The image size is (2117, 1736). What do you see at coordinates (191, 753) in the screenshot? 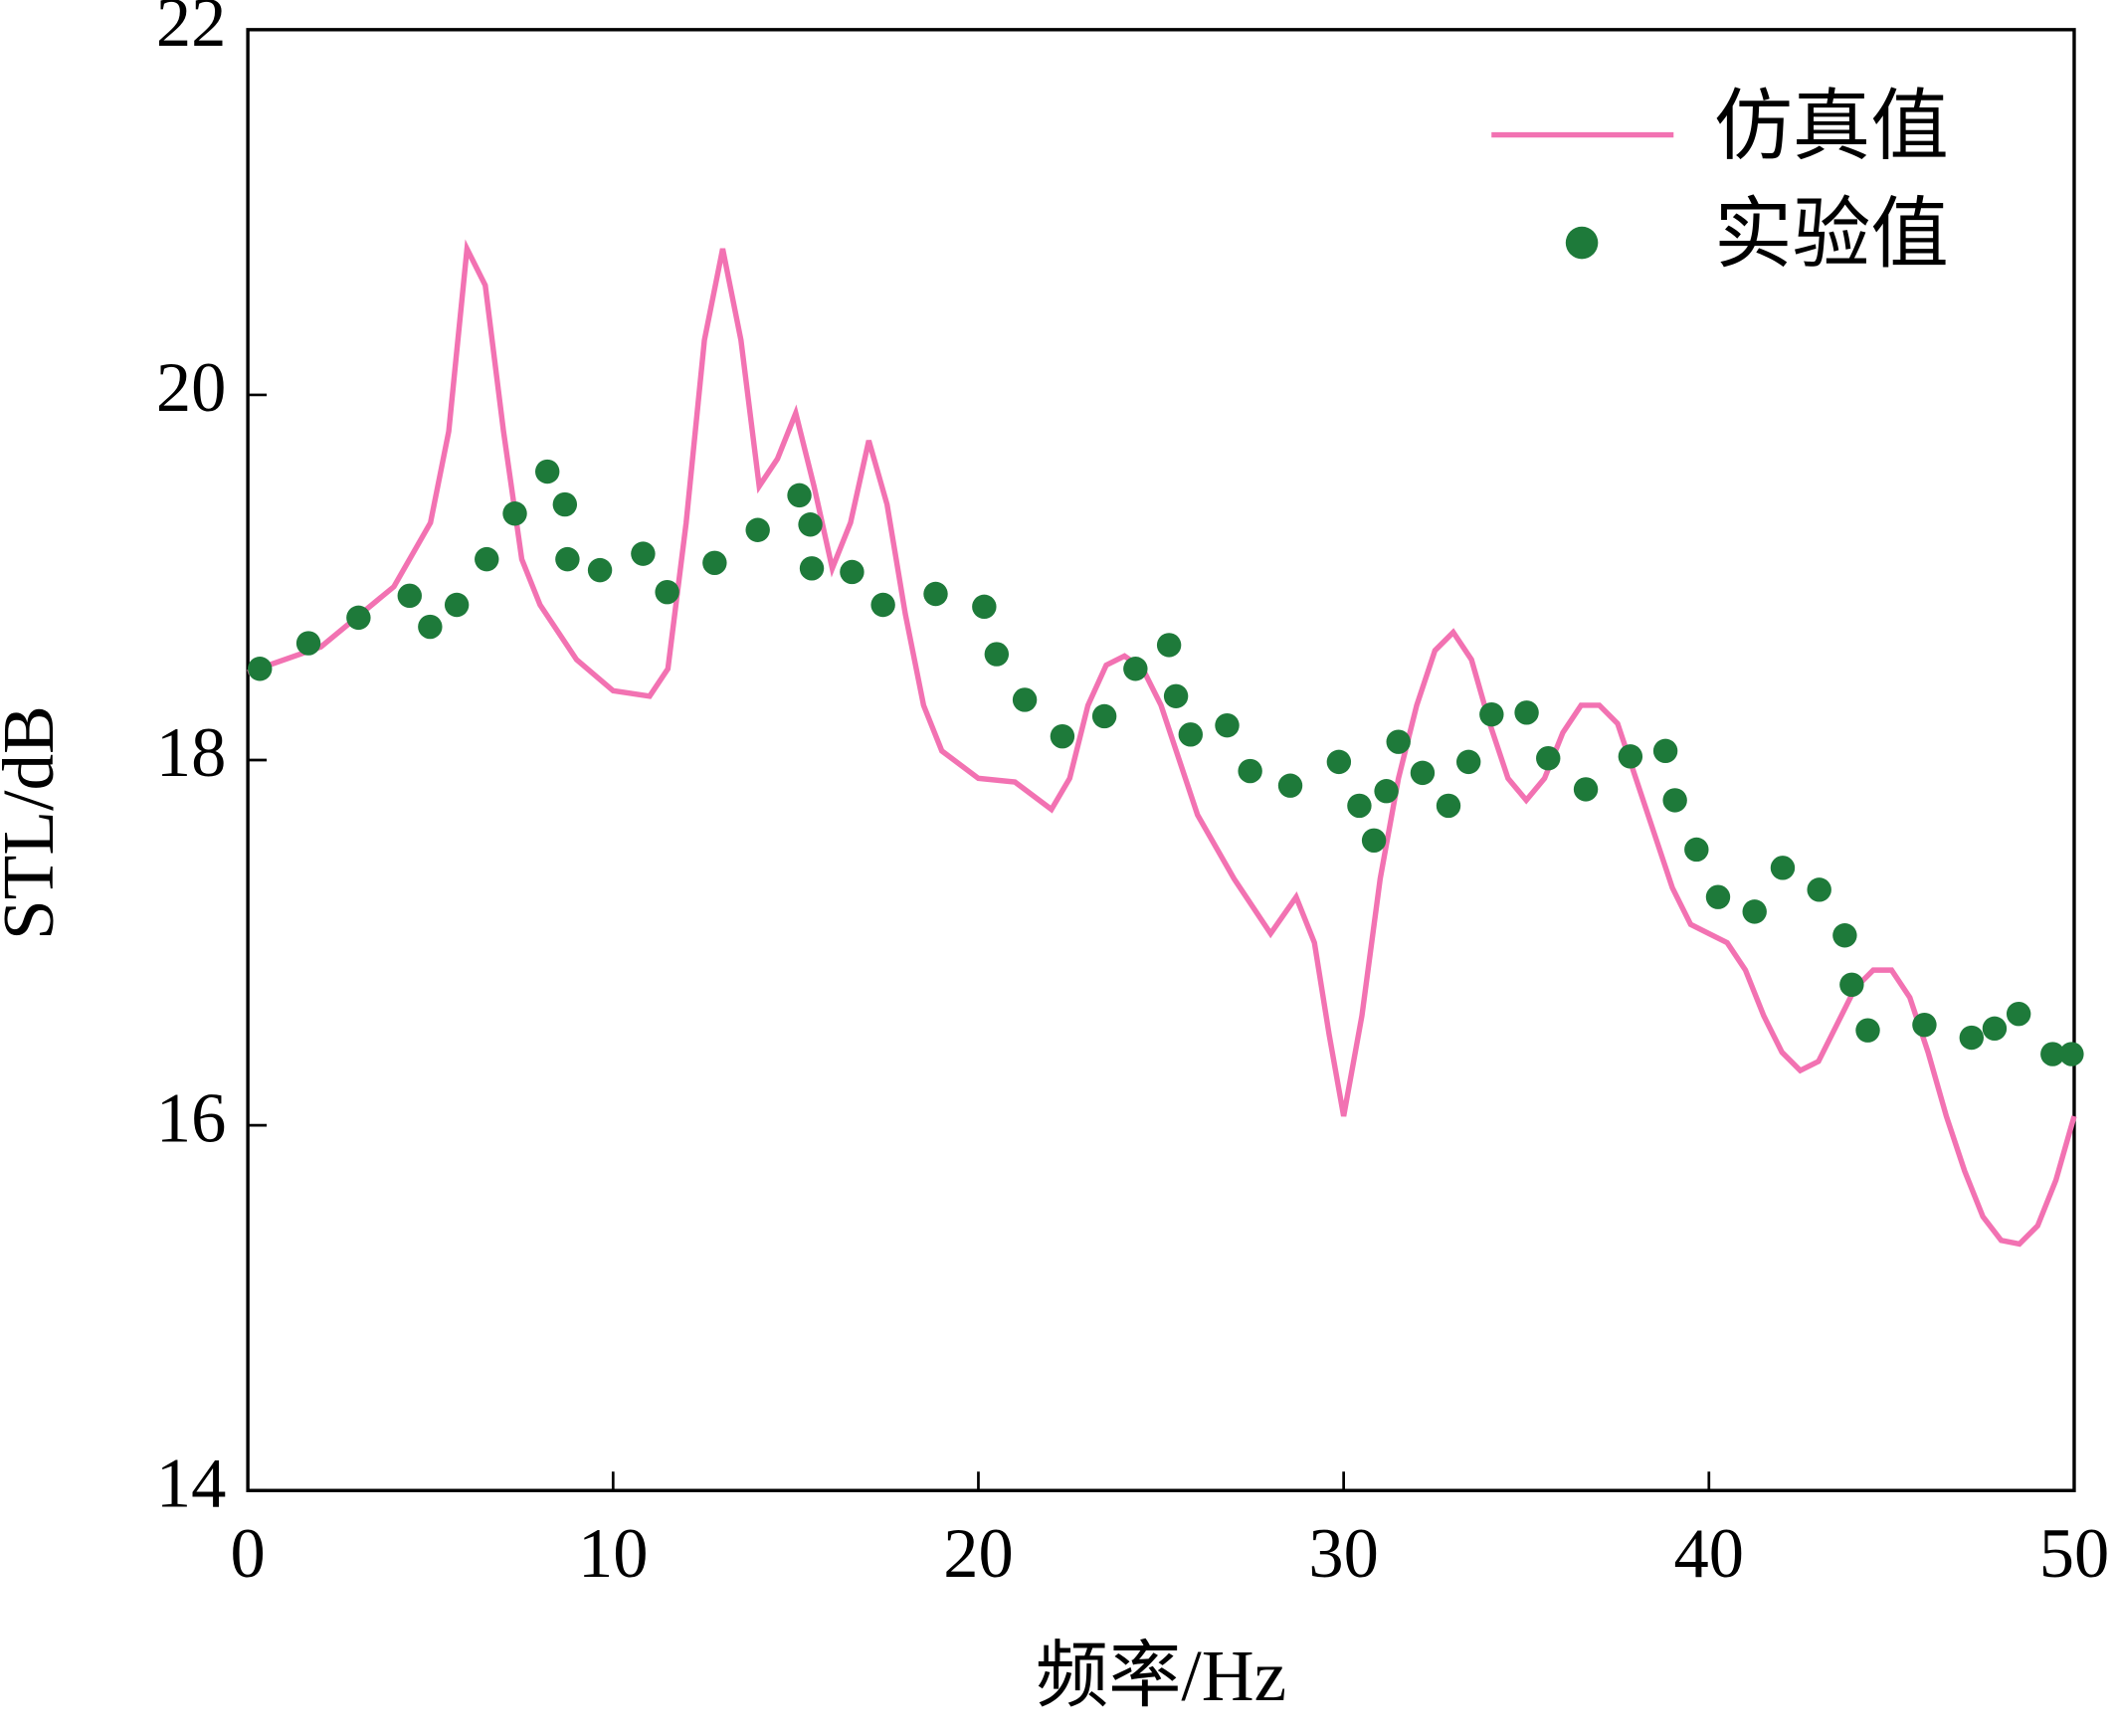
I see `y-tick-label: 18` at bounding box center [191, 753].